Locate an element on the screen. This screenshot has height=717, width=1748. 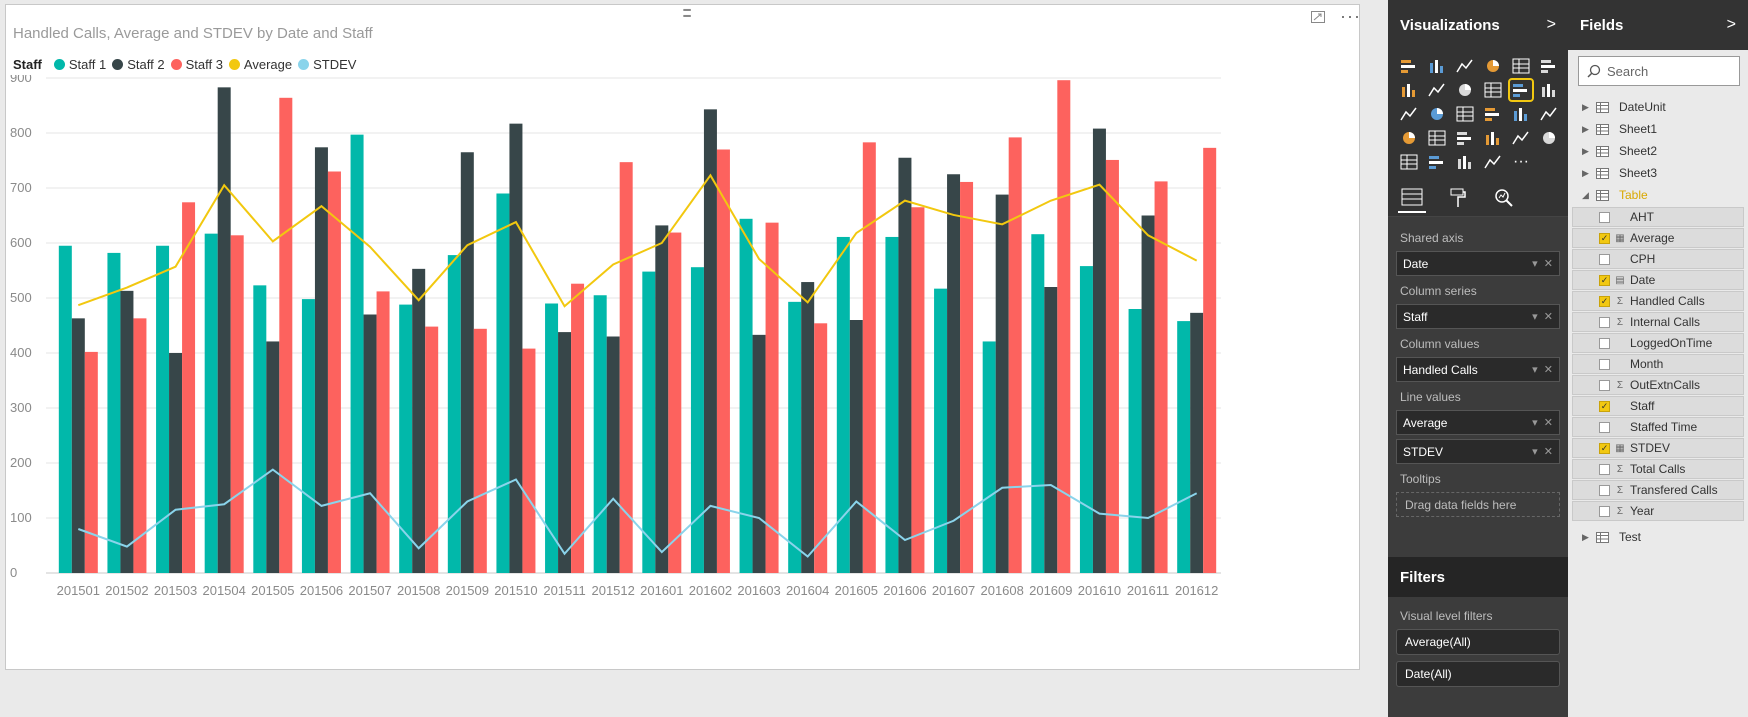
table-node: ▶ DateUnit is located at coordinates (1658, 107).